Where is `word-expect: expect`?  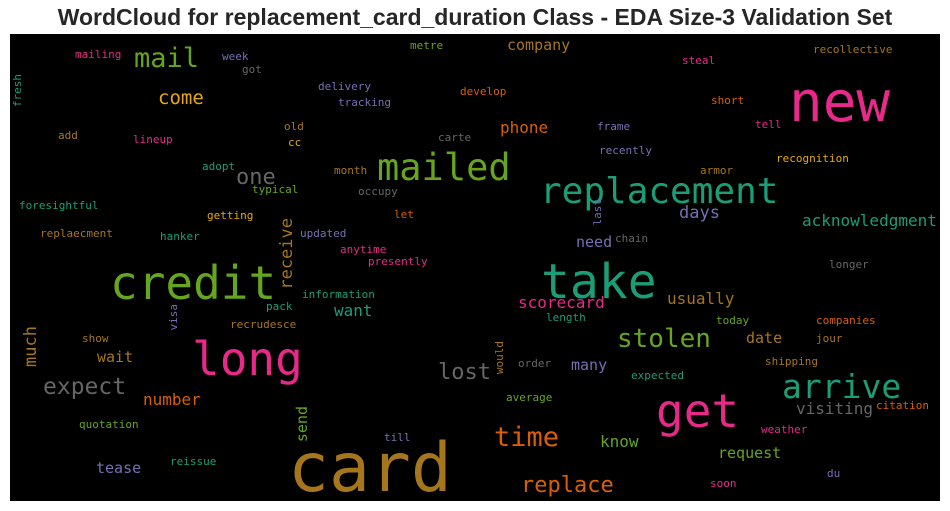 word-expect: expect is located at coordinates (85, 387).